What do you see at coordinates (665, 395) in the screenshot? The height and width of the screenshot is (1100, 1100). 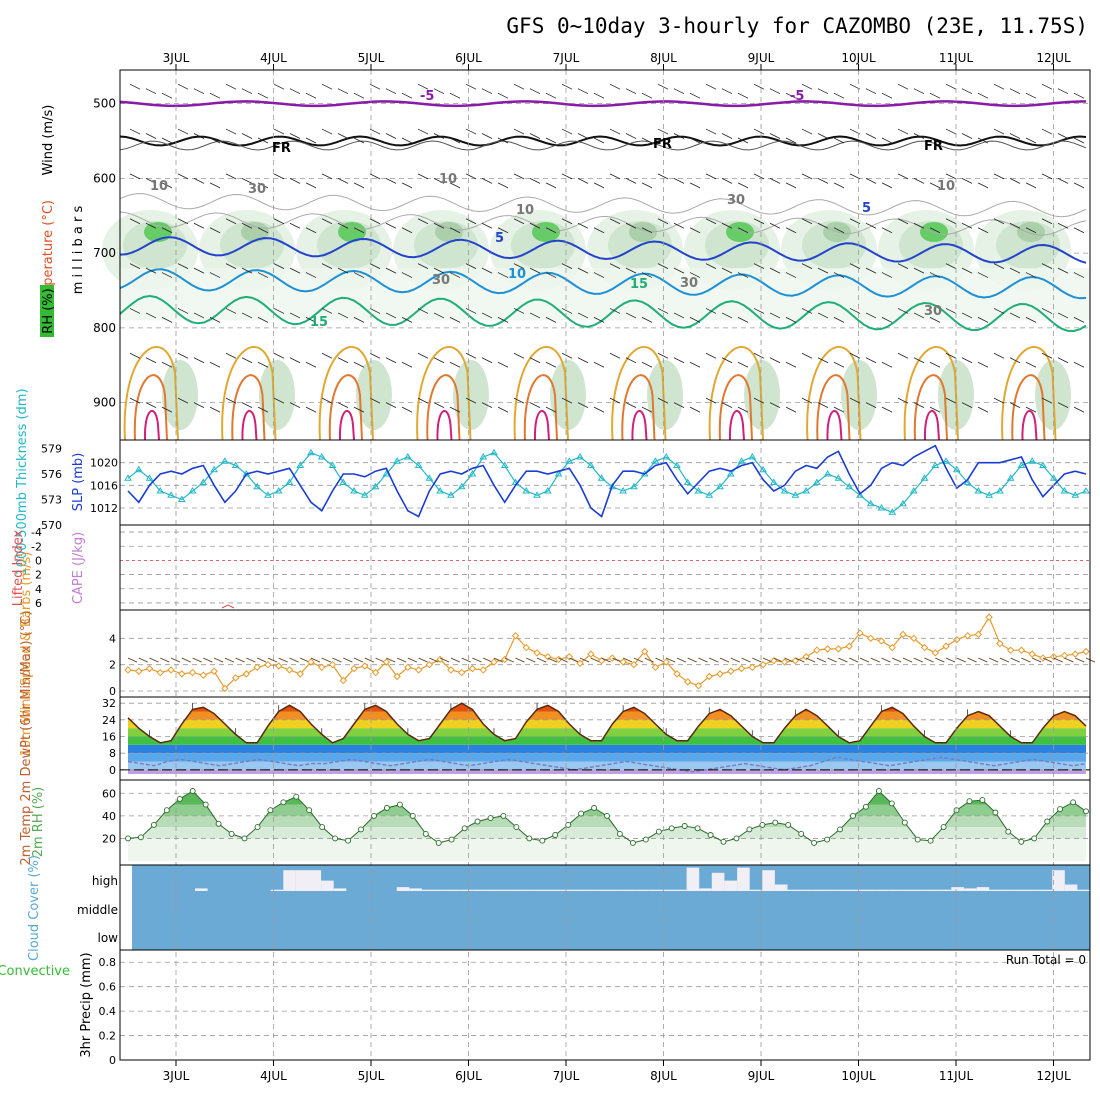 I see `rh-shading-low` at bounding box center [665, 395].